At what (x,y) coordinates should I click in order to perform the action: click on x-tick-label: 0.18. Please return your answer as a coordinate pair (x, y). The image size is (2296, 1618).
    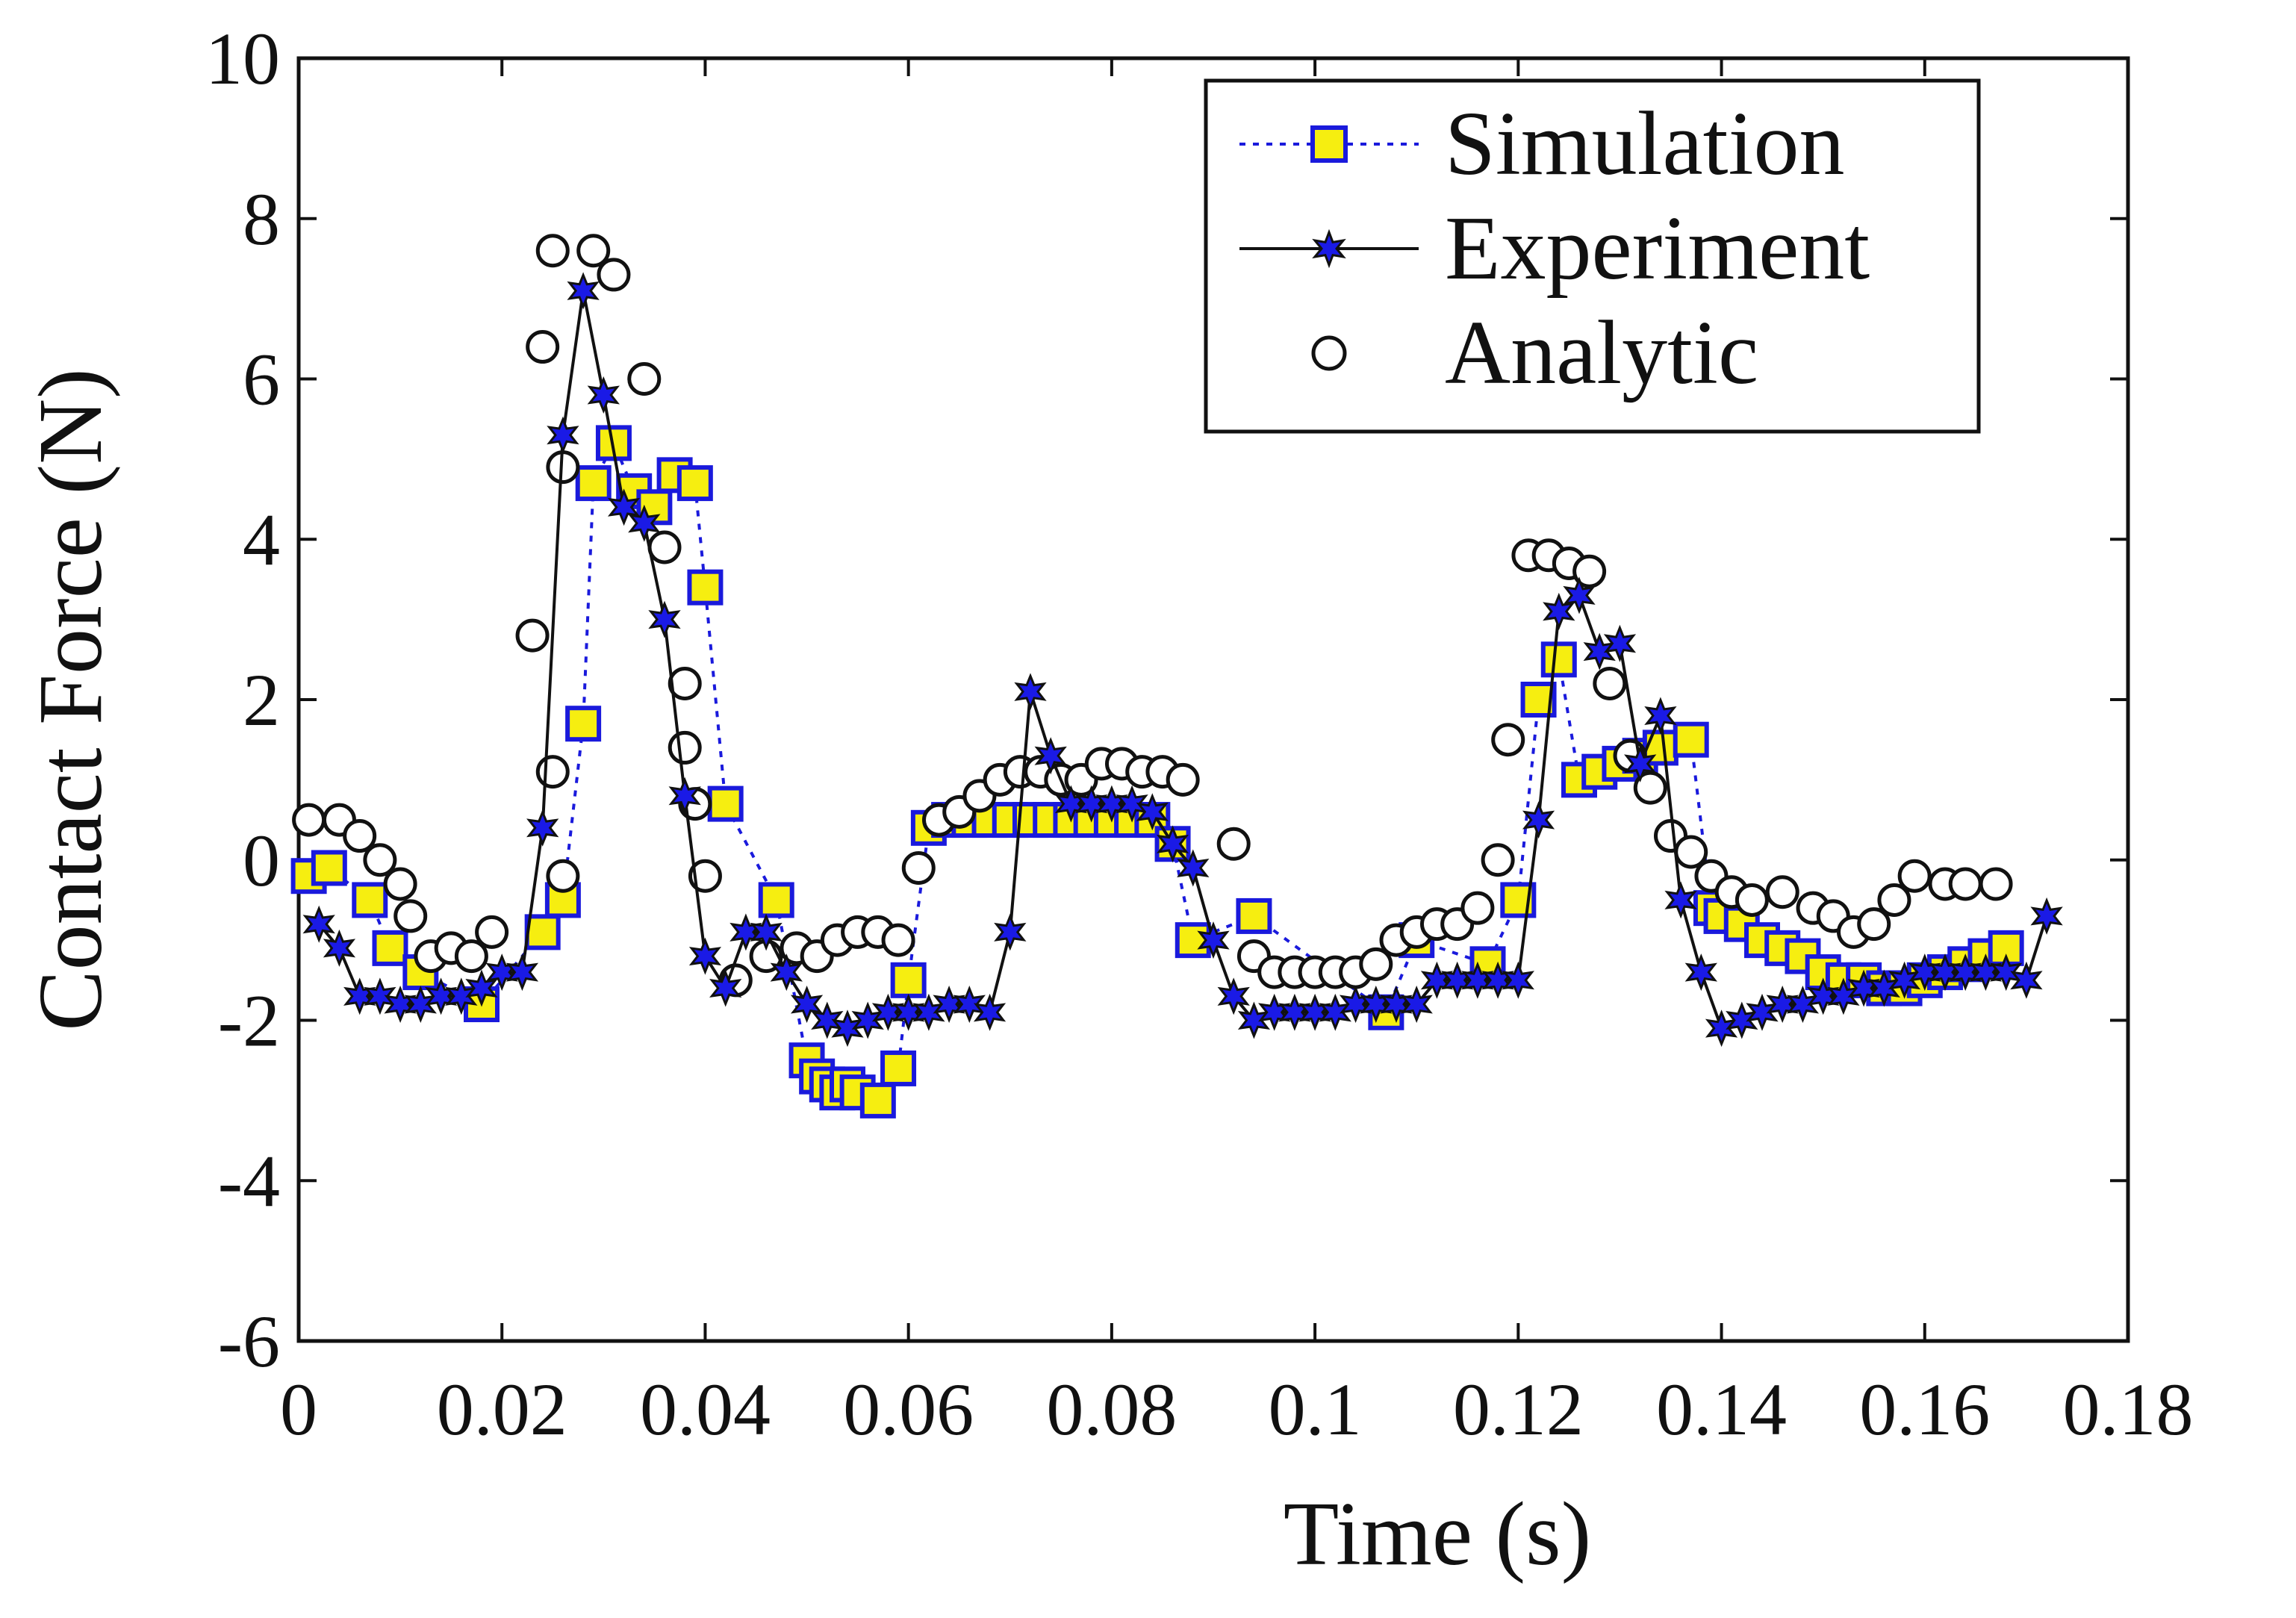
    Looking at the image, I should click on (2128, 1409).